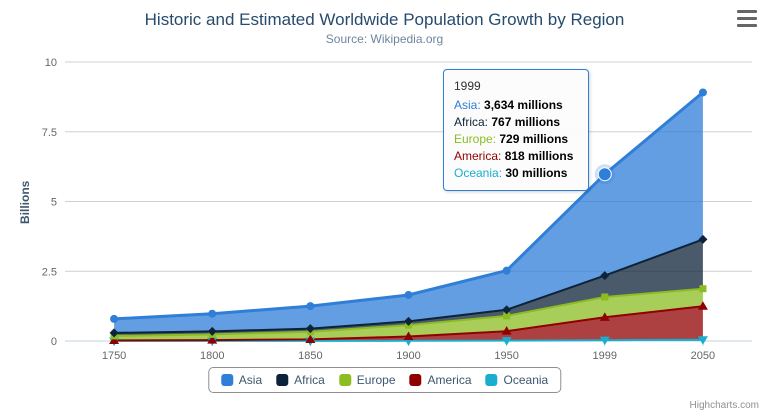 The width and height of the screenshot is (769, 416). What do you see at coordinates (703, 289) in the screenshot?
I see `marker-europe-2050` at bounding box center [703, 289].